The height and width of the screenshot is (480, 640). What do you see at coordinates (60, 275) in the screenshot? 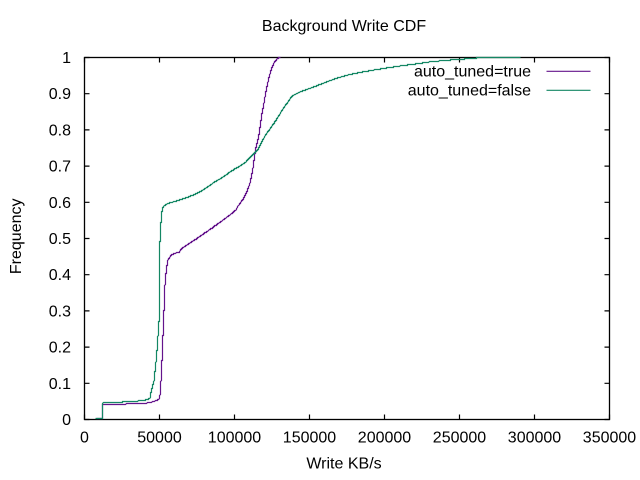
I see `svg-text: 0.4` at bounding box center [60, 275].